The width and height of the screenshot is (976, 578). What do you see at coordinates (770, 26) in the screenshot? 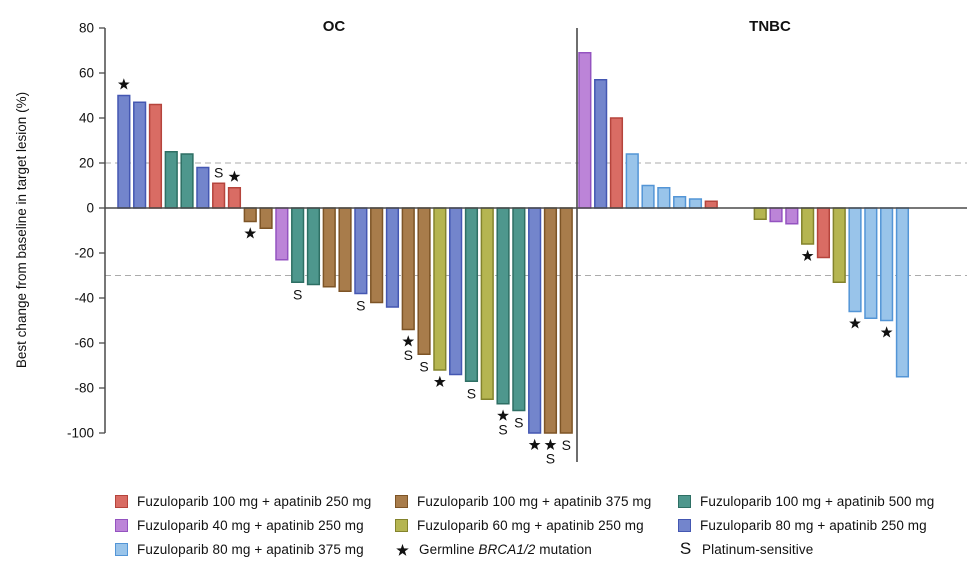
I see `panel-title-tnbc: TNBC` at bounding box center [770, 26].